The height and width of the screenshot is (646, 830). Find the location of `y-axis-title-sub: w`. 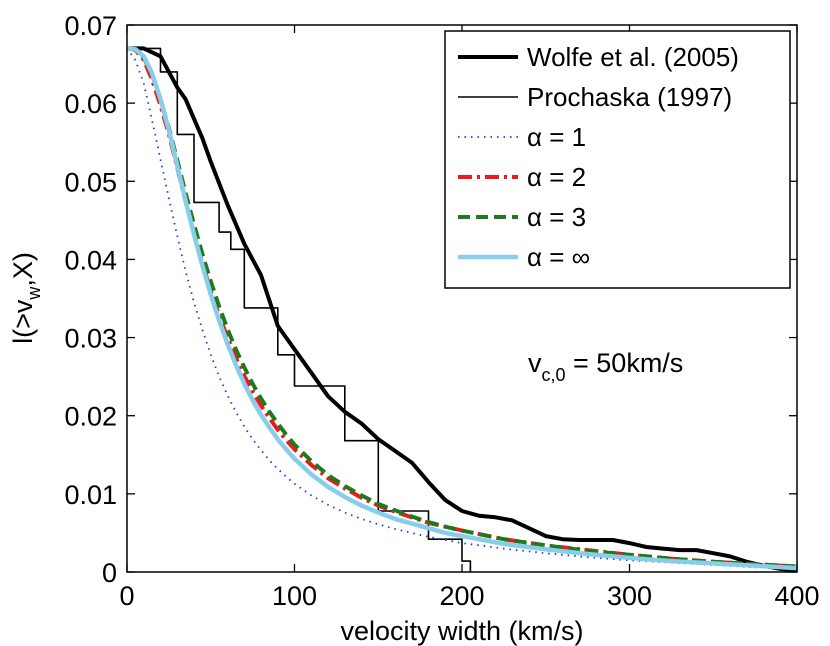

y-axis-title-sub: w is located at coordinates (34, 293).